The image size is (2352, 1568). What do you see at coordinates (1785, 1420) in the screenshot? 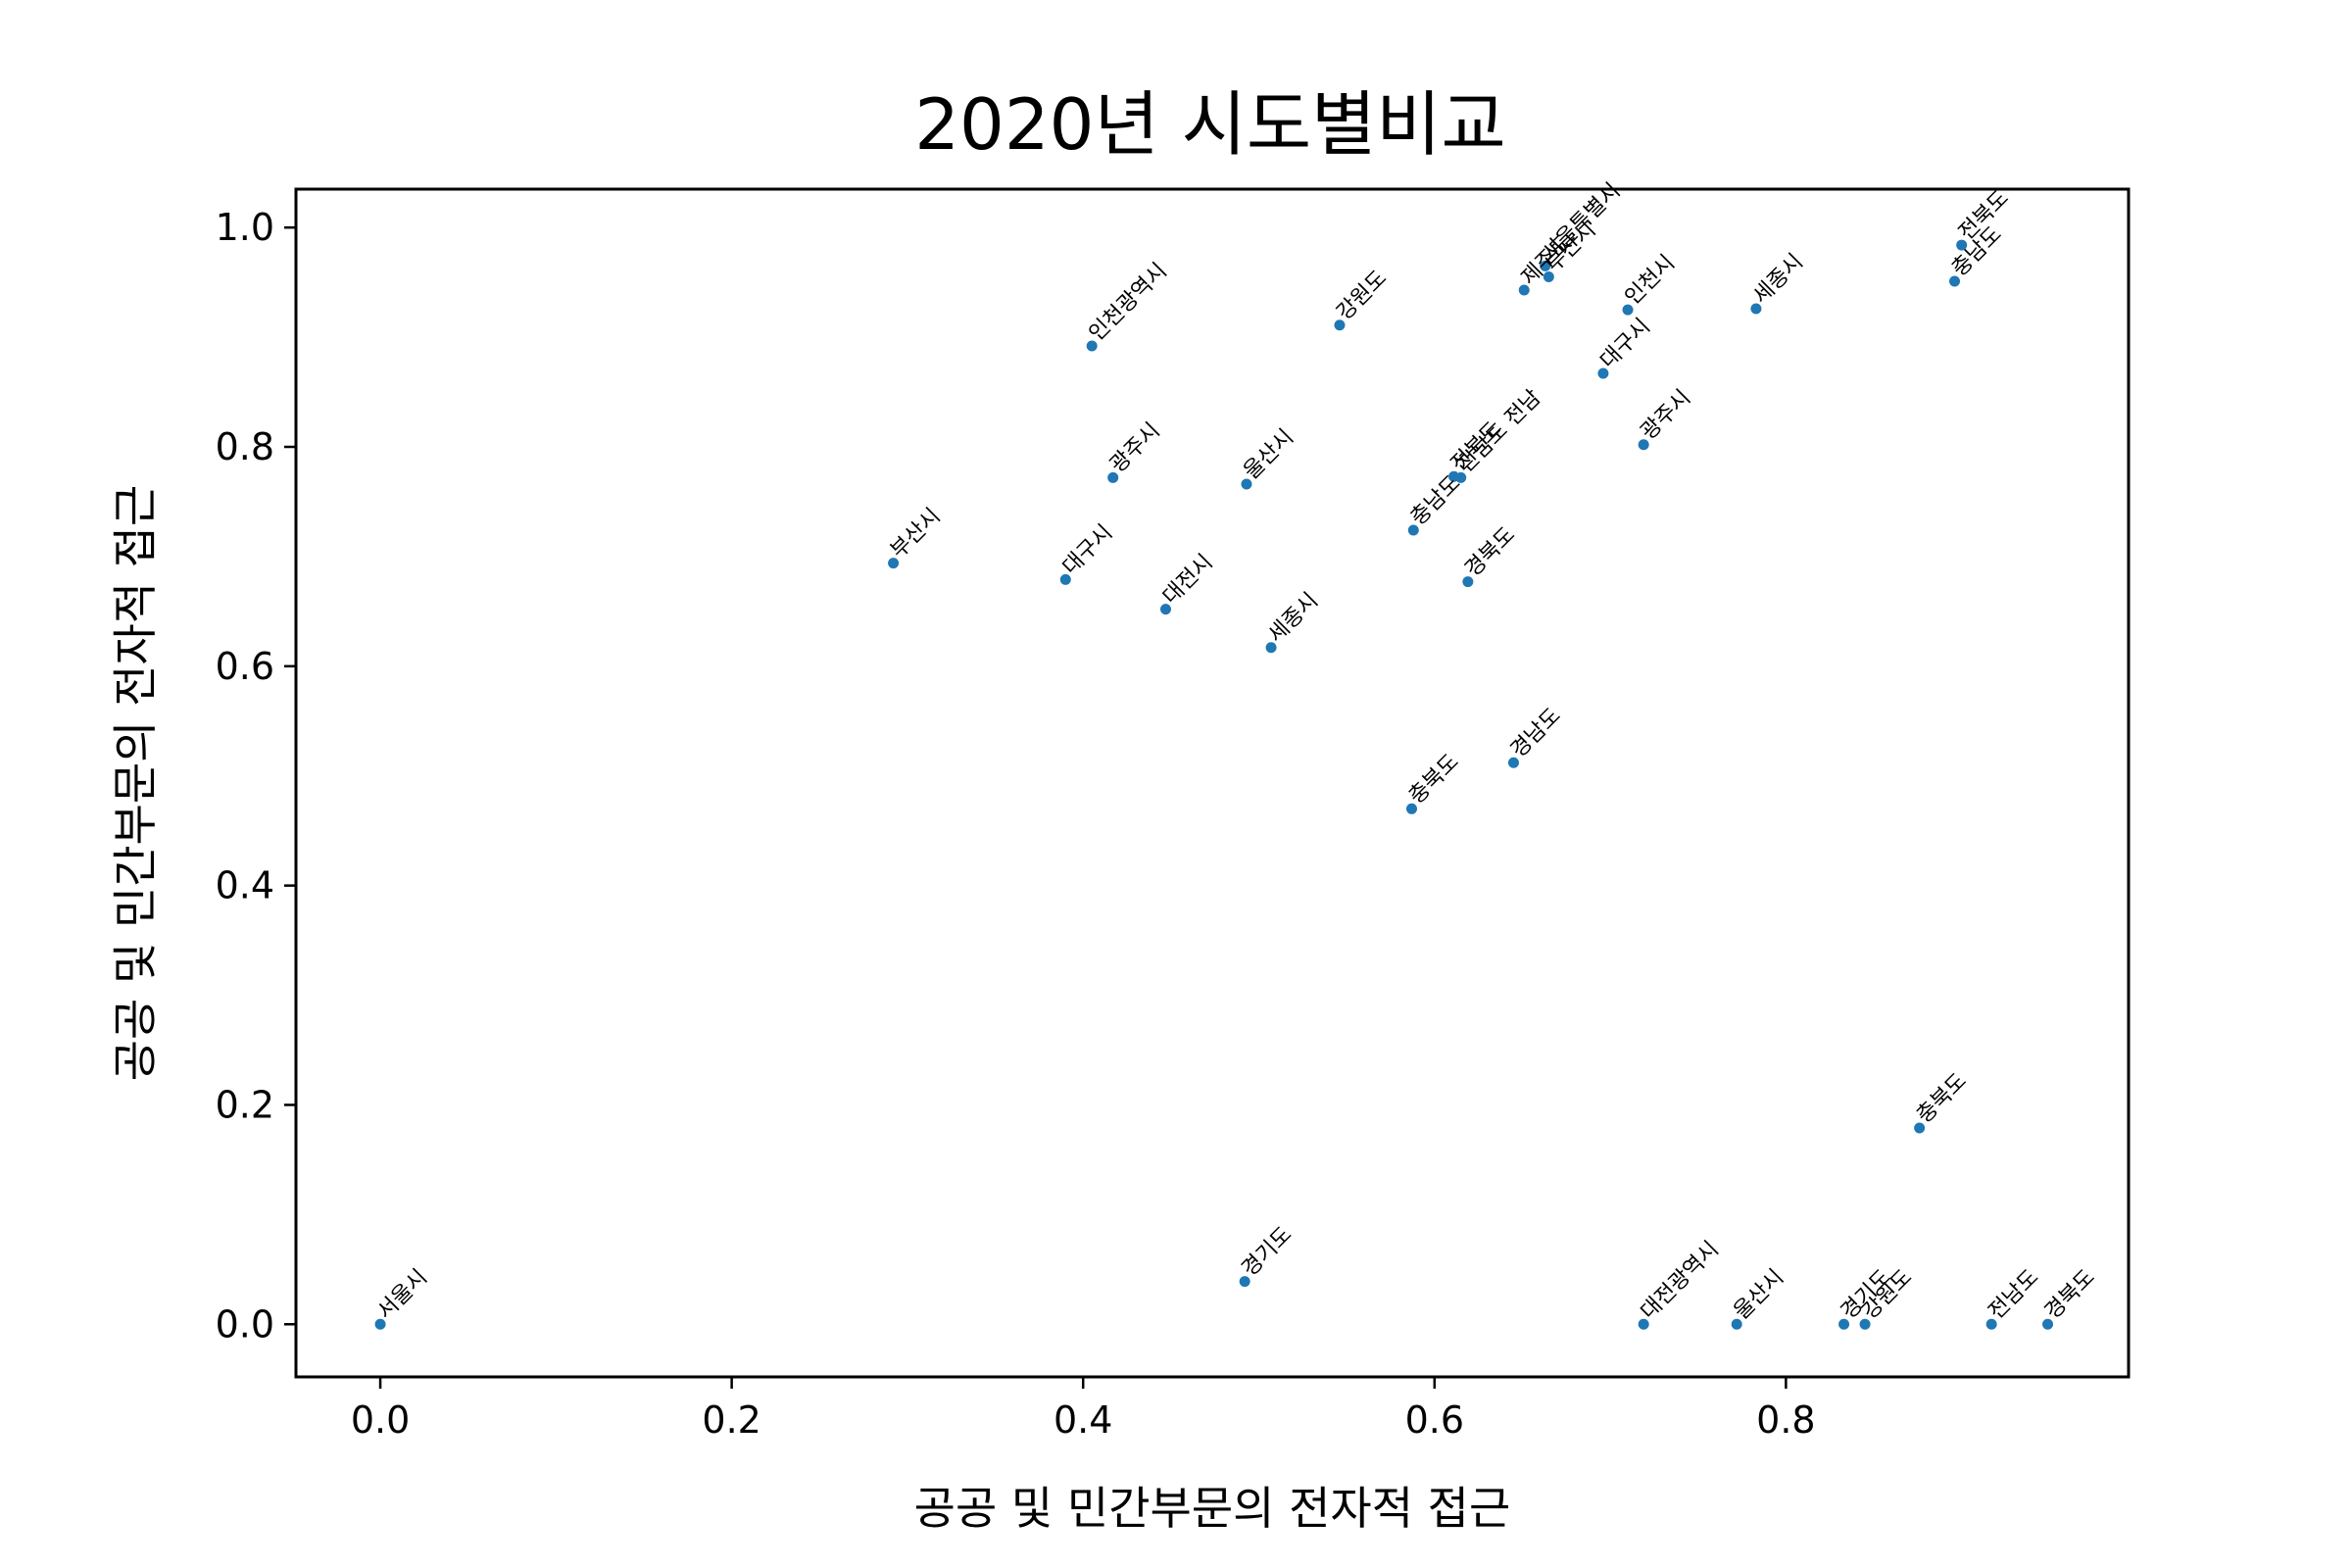
I see `x-tick-label: 0.8` at bounding box center [1785, 1420].